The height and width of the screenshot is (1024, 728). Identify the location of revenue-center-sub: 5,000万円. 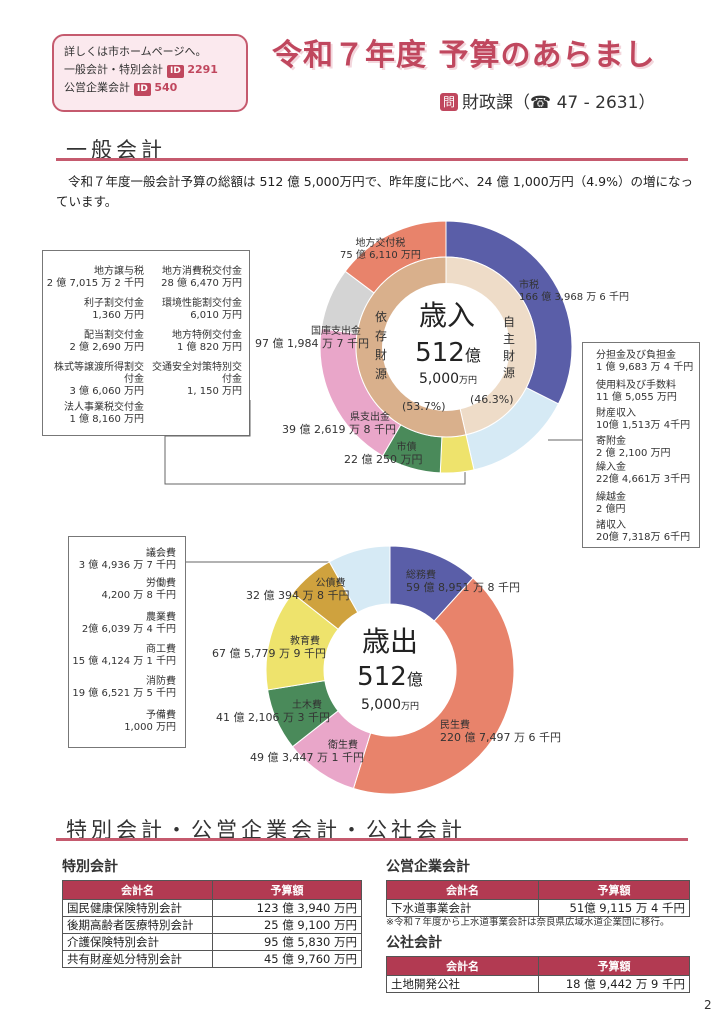
(448, 379).